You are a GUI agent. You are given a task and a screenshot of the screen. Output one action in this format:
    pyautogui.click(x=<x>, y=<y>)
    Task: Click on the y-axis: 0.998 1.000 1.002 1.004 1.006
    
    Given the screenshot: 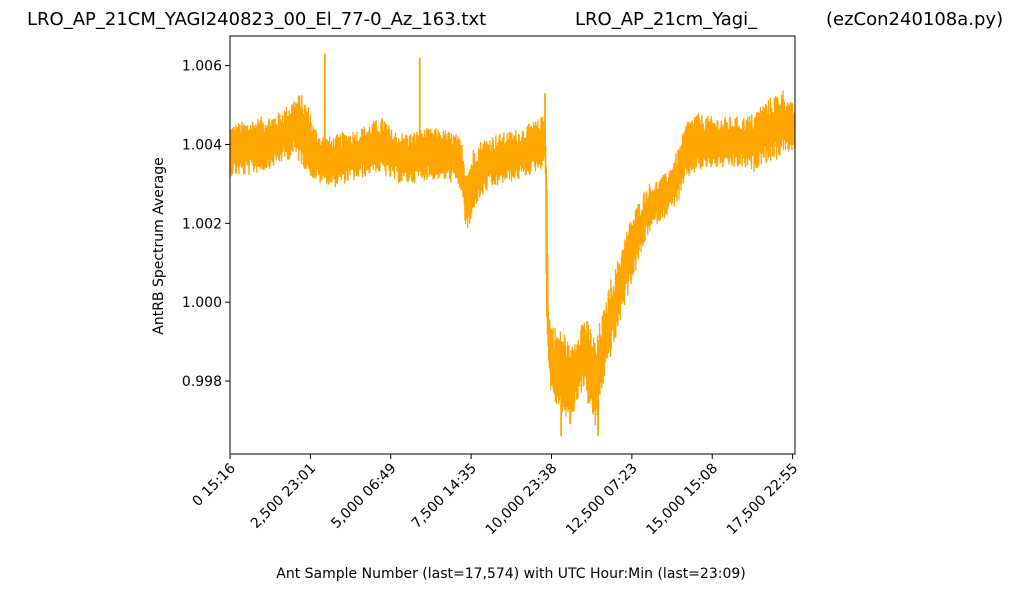 What is the action you would take?
    pyautogui.click(x=206, y=224)
    